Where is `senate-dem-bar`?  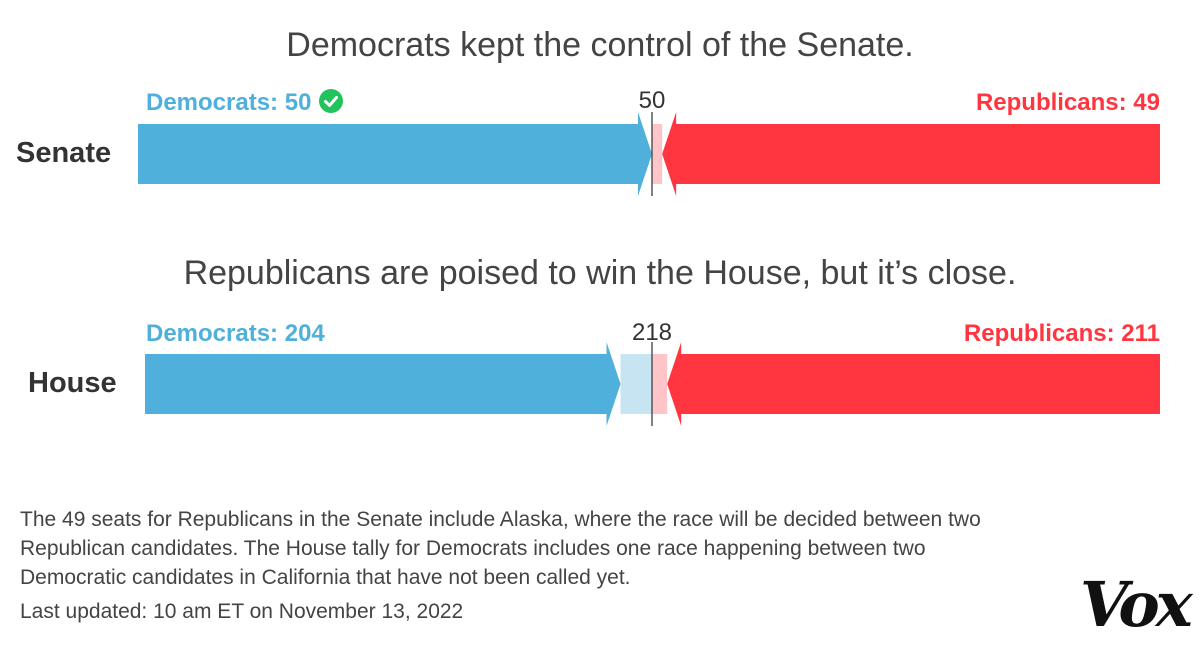 senate-dem-bar is located at coordinates (395, 154).